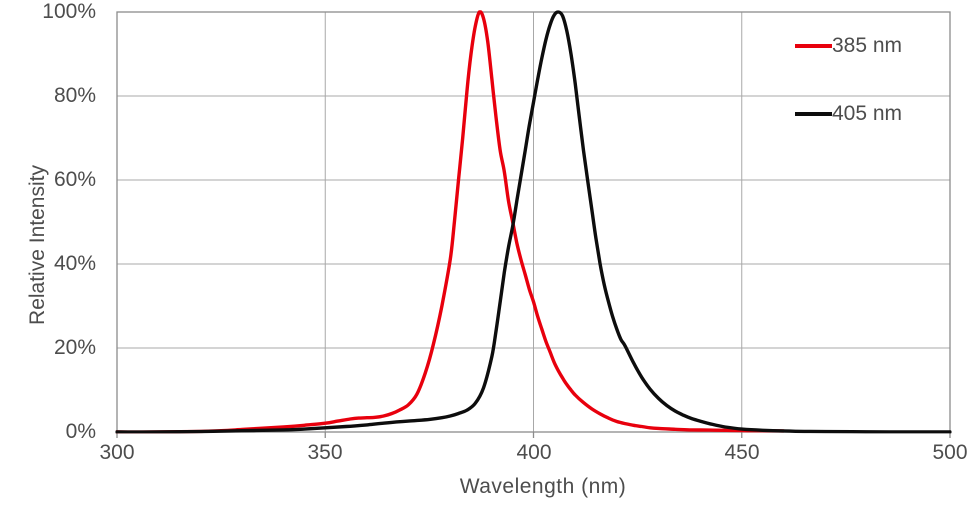 The width and height of the screenshot is (973, 514). I want to click on legend-label-405nm: 405 nm, so click(867, 113).